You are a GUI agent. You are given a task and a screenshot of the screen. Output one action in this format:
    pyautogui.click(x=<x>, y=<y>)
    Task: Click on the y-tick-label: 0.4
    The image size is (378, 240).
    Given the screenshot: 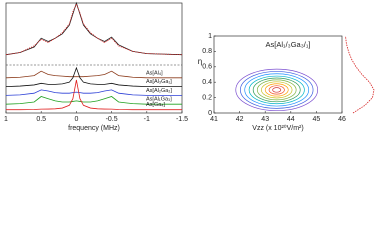 What is the action you would take?
    pyautogui.click(x=207, y=82)
    